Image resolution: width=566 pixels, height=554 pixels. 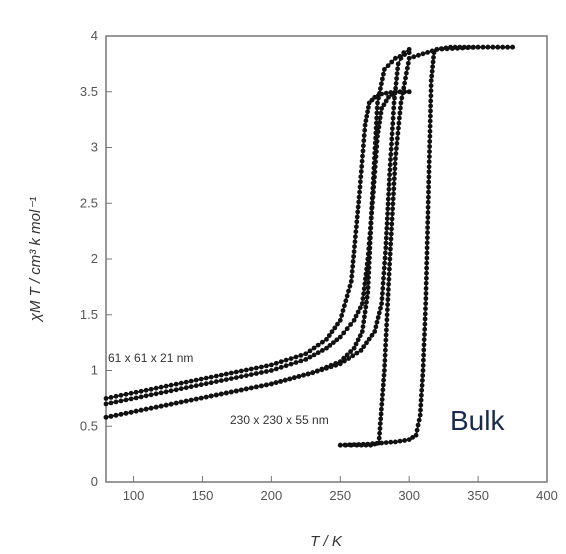 What do you see at coordinates (94, 370) in the screenshot?
I see `y-tick-label: 1` at bounding box center [94, 370].